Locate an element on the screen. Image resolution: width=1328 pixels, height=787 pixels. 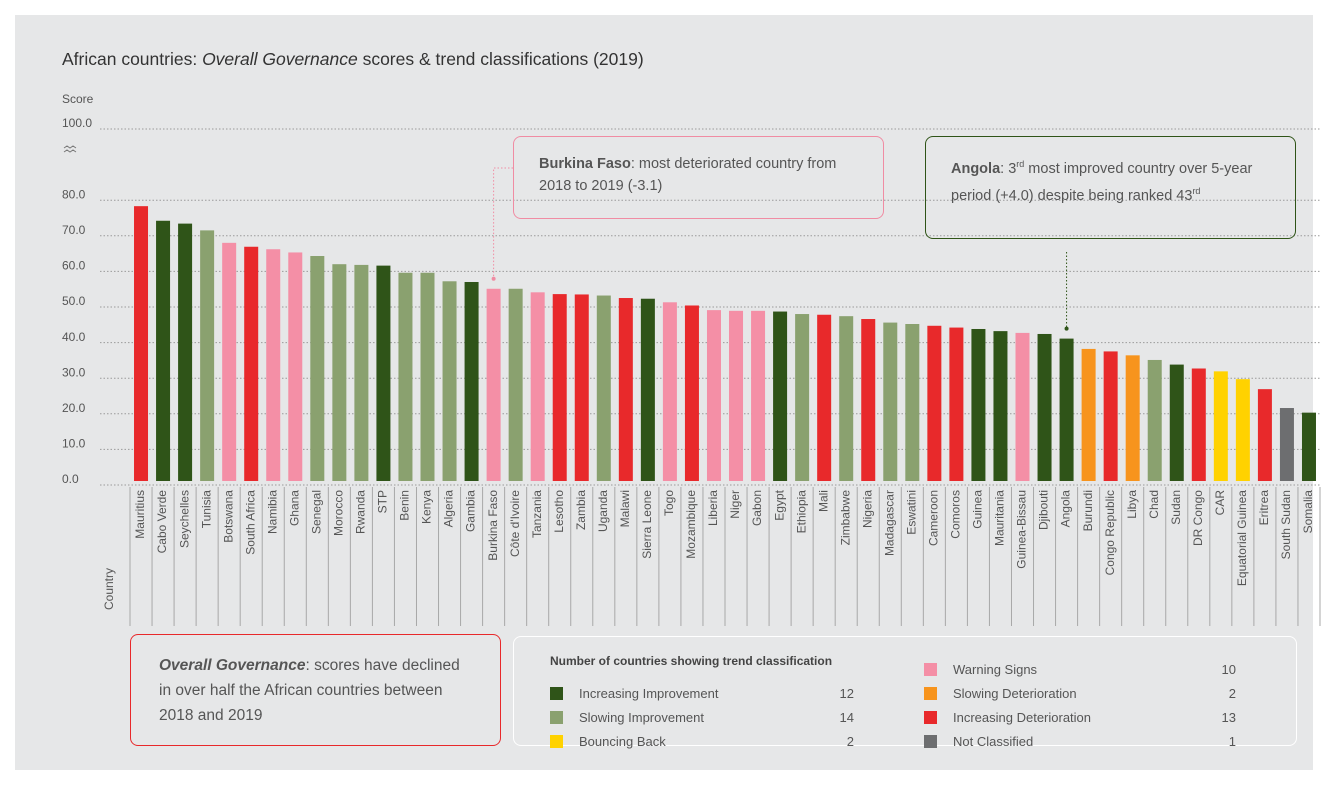
annotation-bold: Angola is located at coordinates (976, 168).